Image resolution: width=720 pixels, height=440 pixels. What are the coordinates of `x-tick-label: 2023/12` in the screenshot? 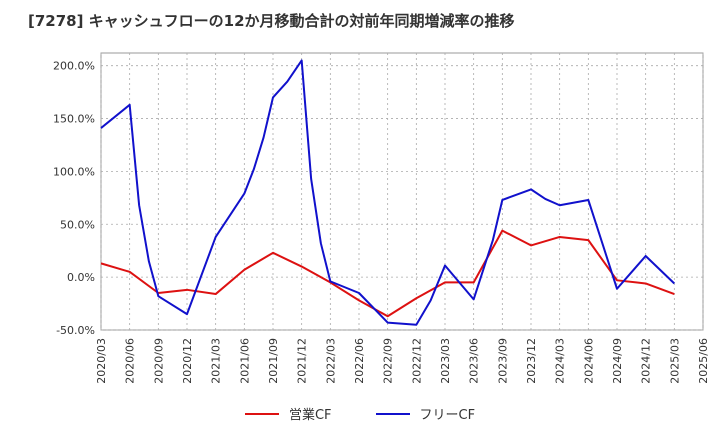 It's located at (531, 361).